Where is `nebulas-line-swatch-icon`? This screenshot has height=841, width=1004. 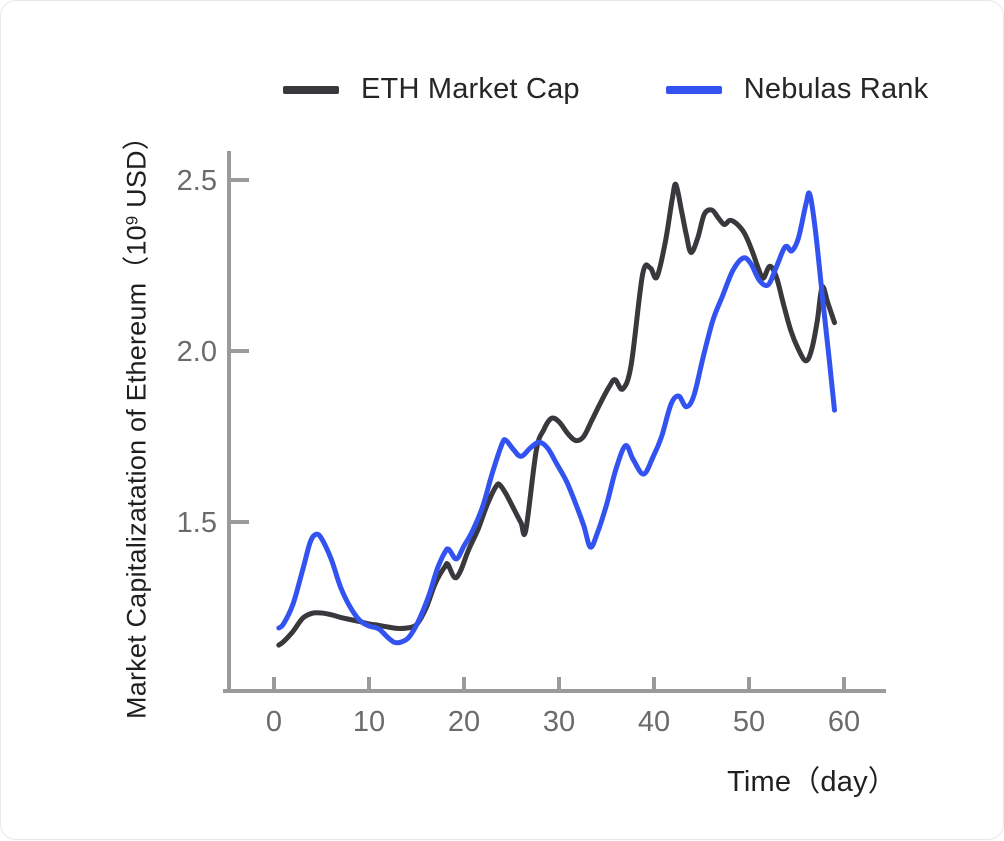 nebulas-line-swatch-icon is located at coordinates (694, 90).